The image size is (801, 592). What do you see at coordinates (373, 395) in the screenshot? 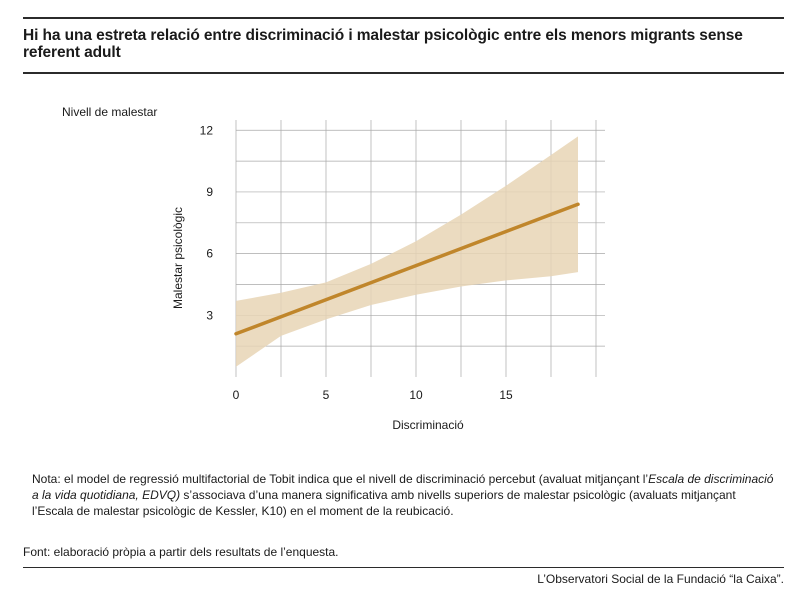
I see `x-tick-labels: 0 5 10 15` at bounding box center [373, 395].